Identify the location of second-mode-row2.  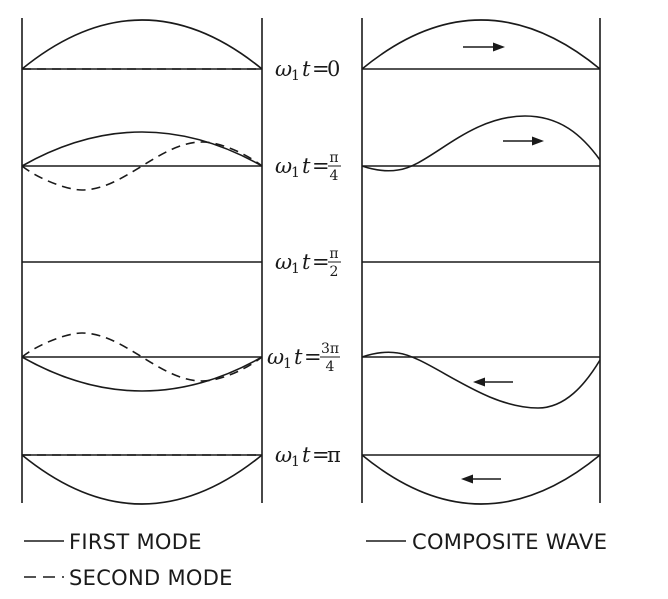
(142, 166).